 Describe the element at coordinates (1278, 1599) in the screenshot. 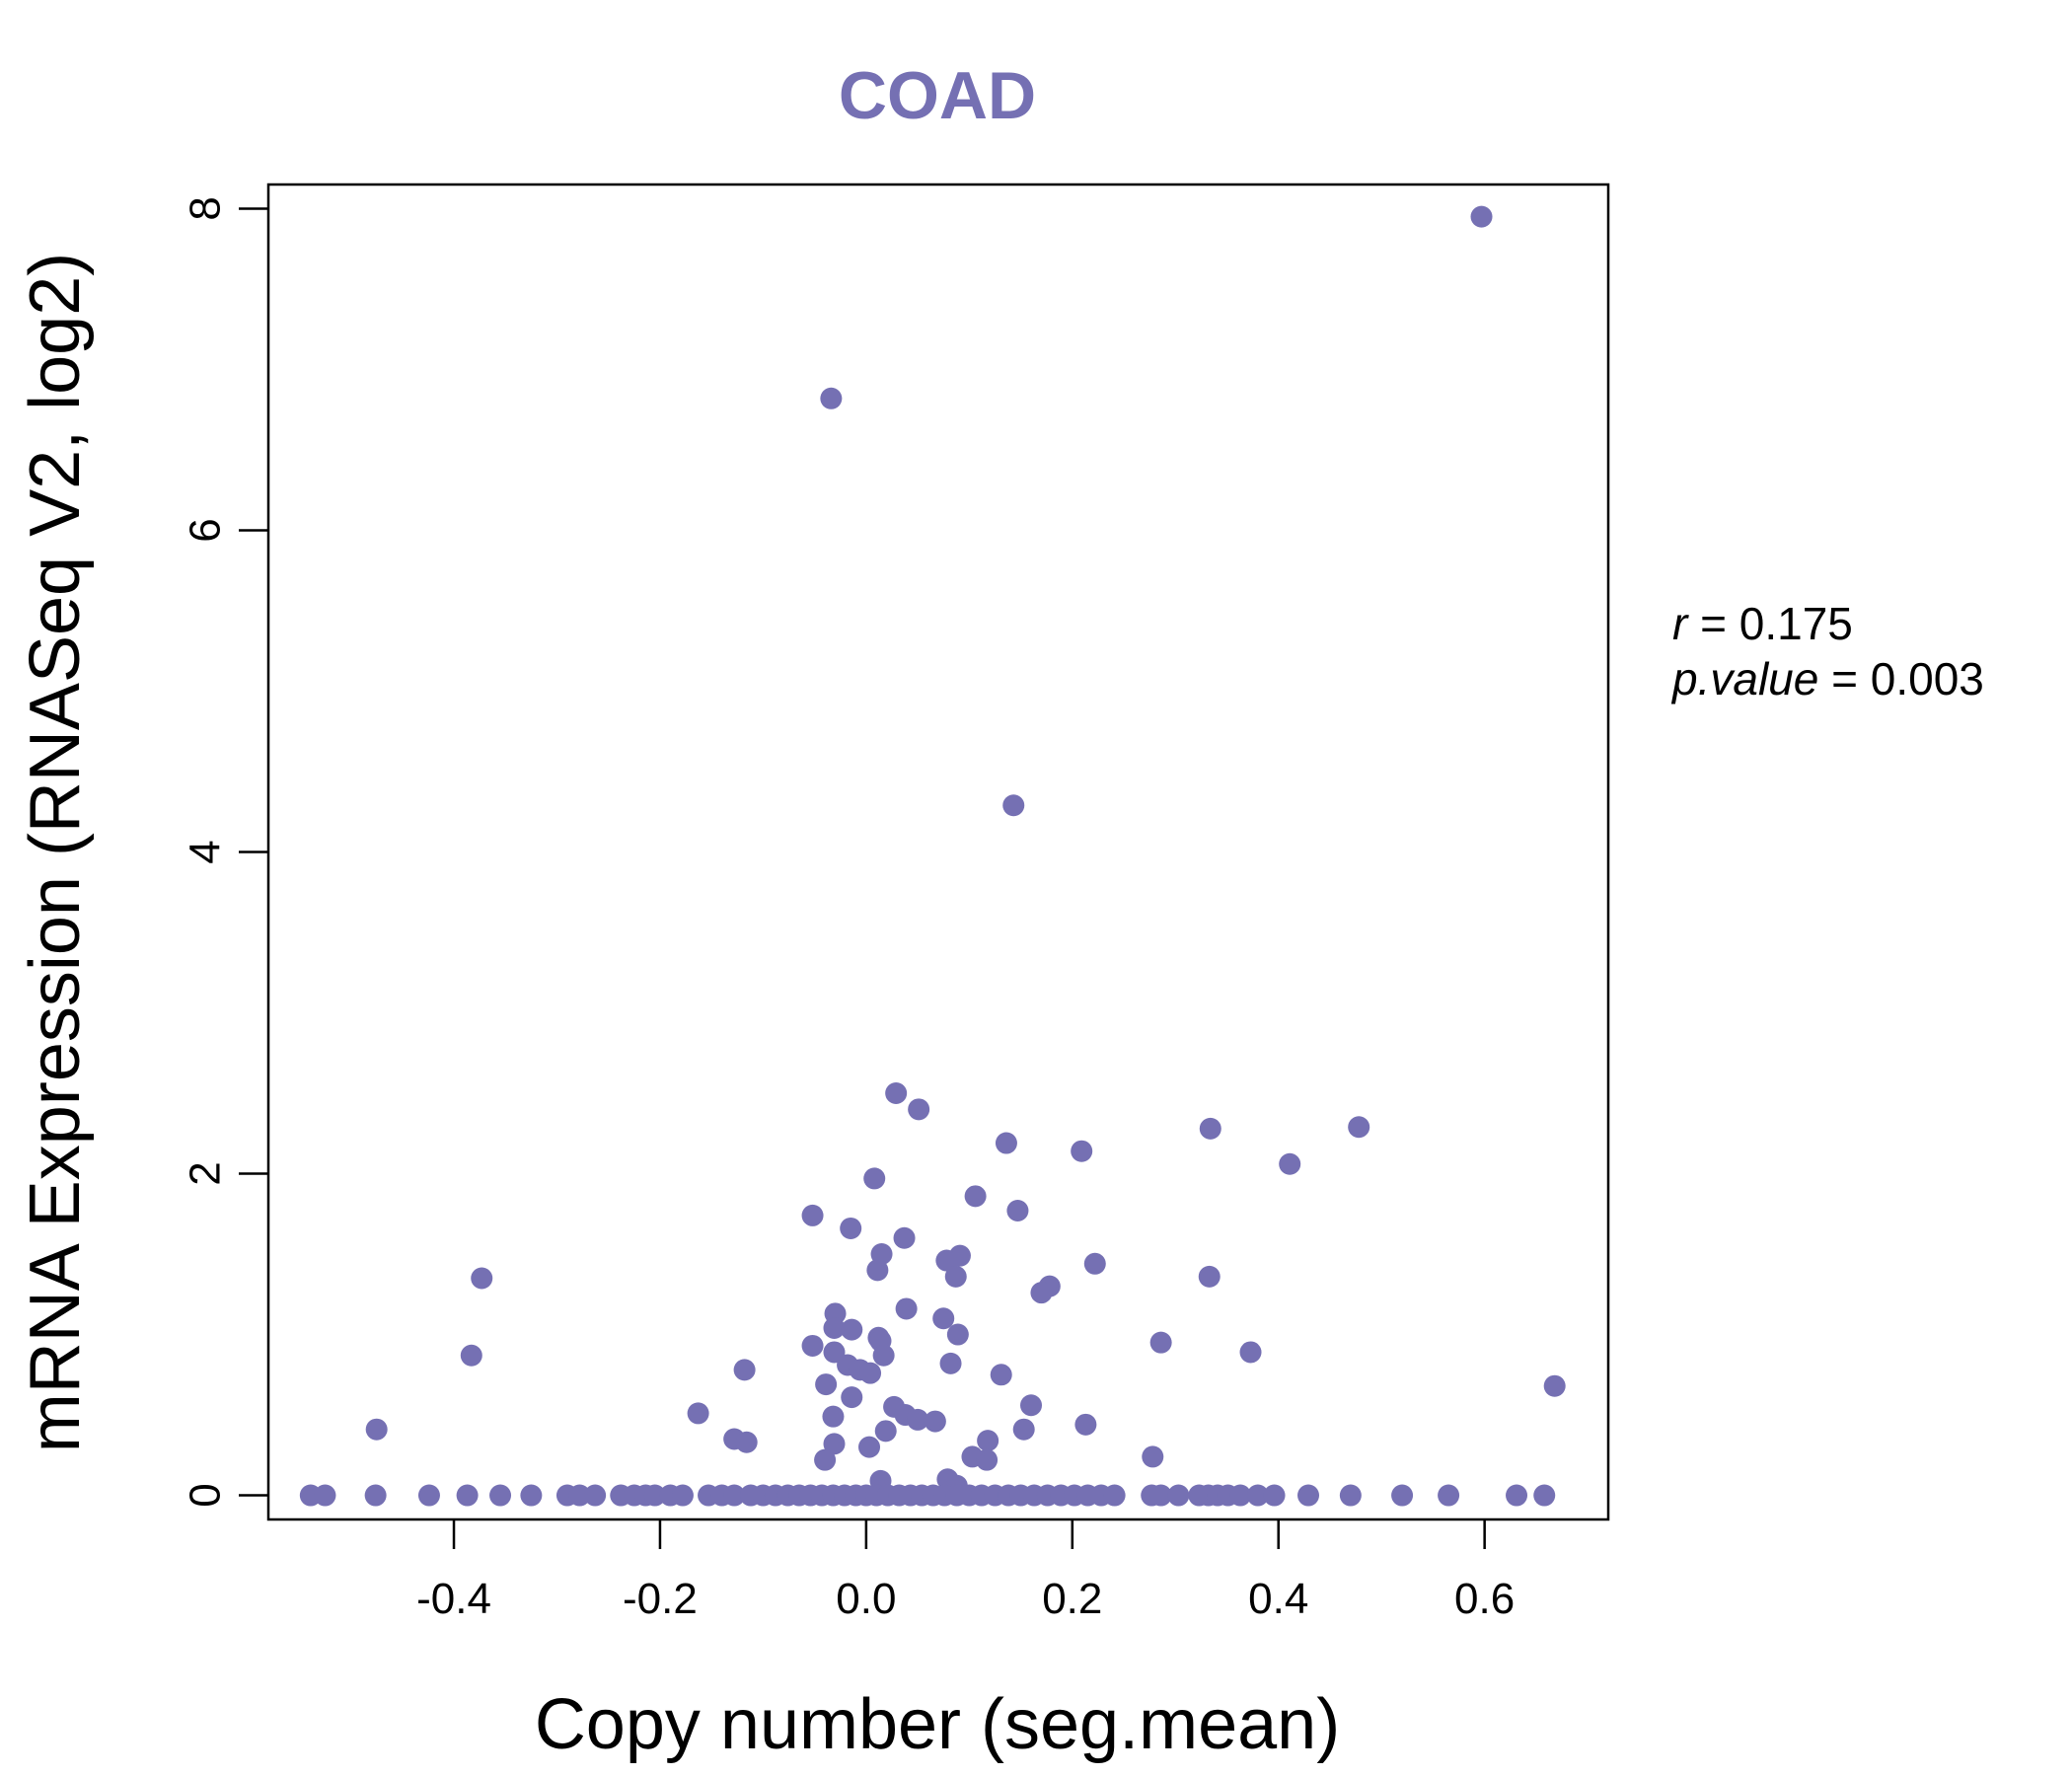

I see `x-tick-label: 0.4` at that location.